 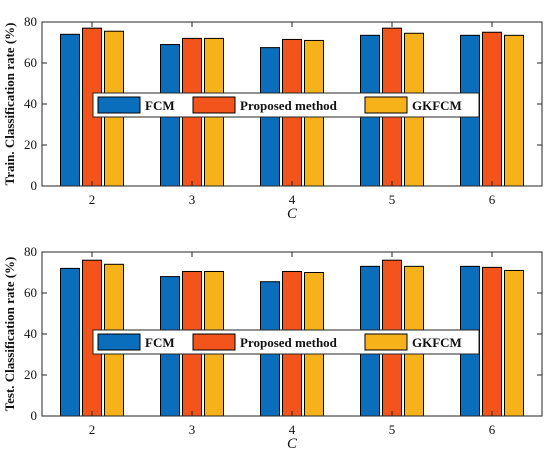 I want to click on y-axis-label: Test. Classification rate (%), so click(x=9, y=334).